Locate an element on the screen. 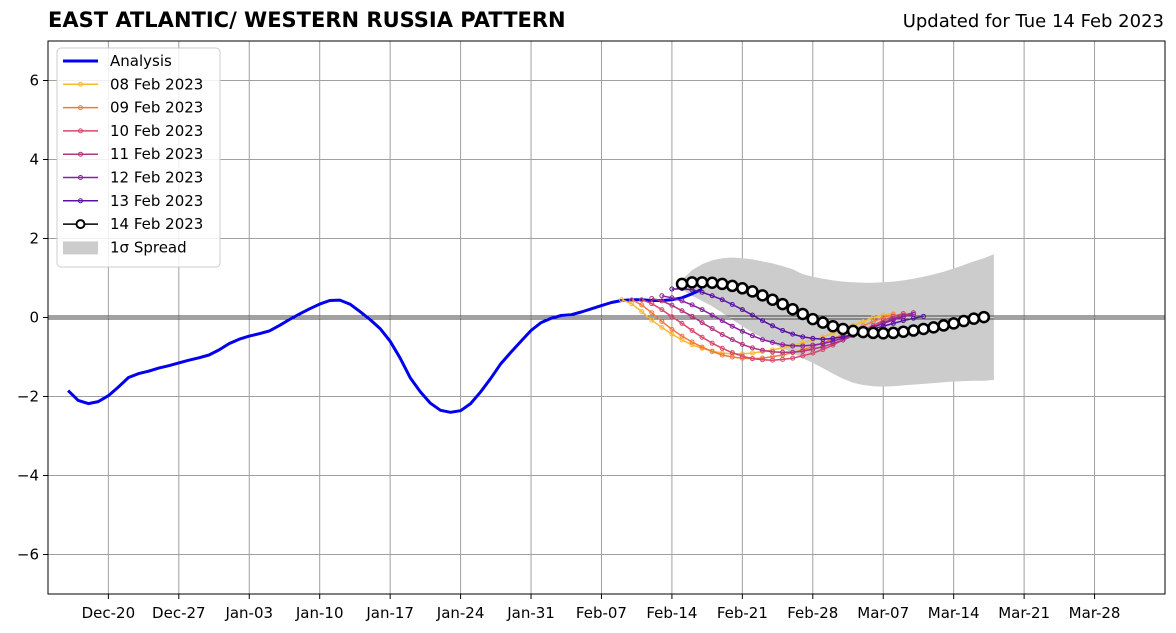 This screenshot has width=1176, height=633. x-tick-label: Jan-10 is located at coordinates (319, 613).